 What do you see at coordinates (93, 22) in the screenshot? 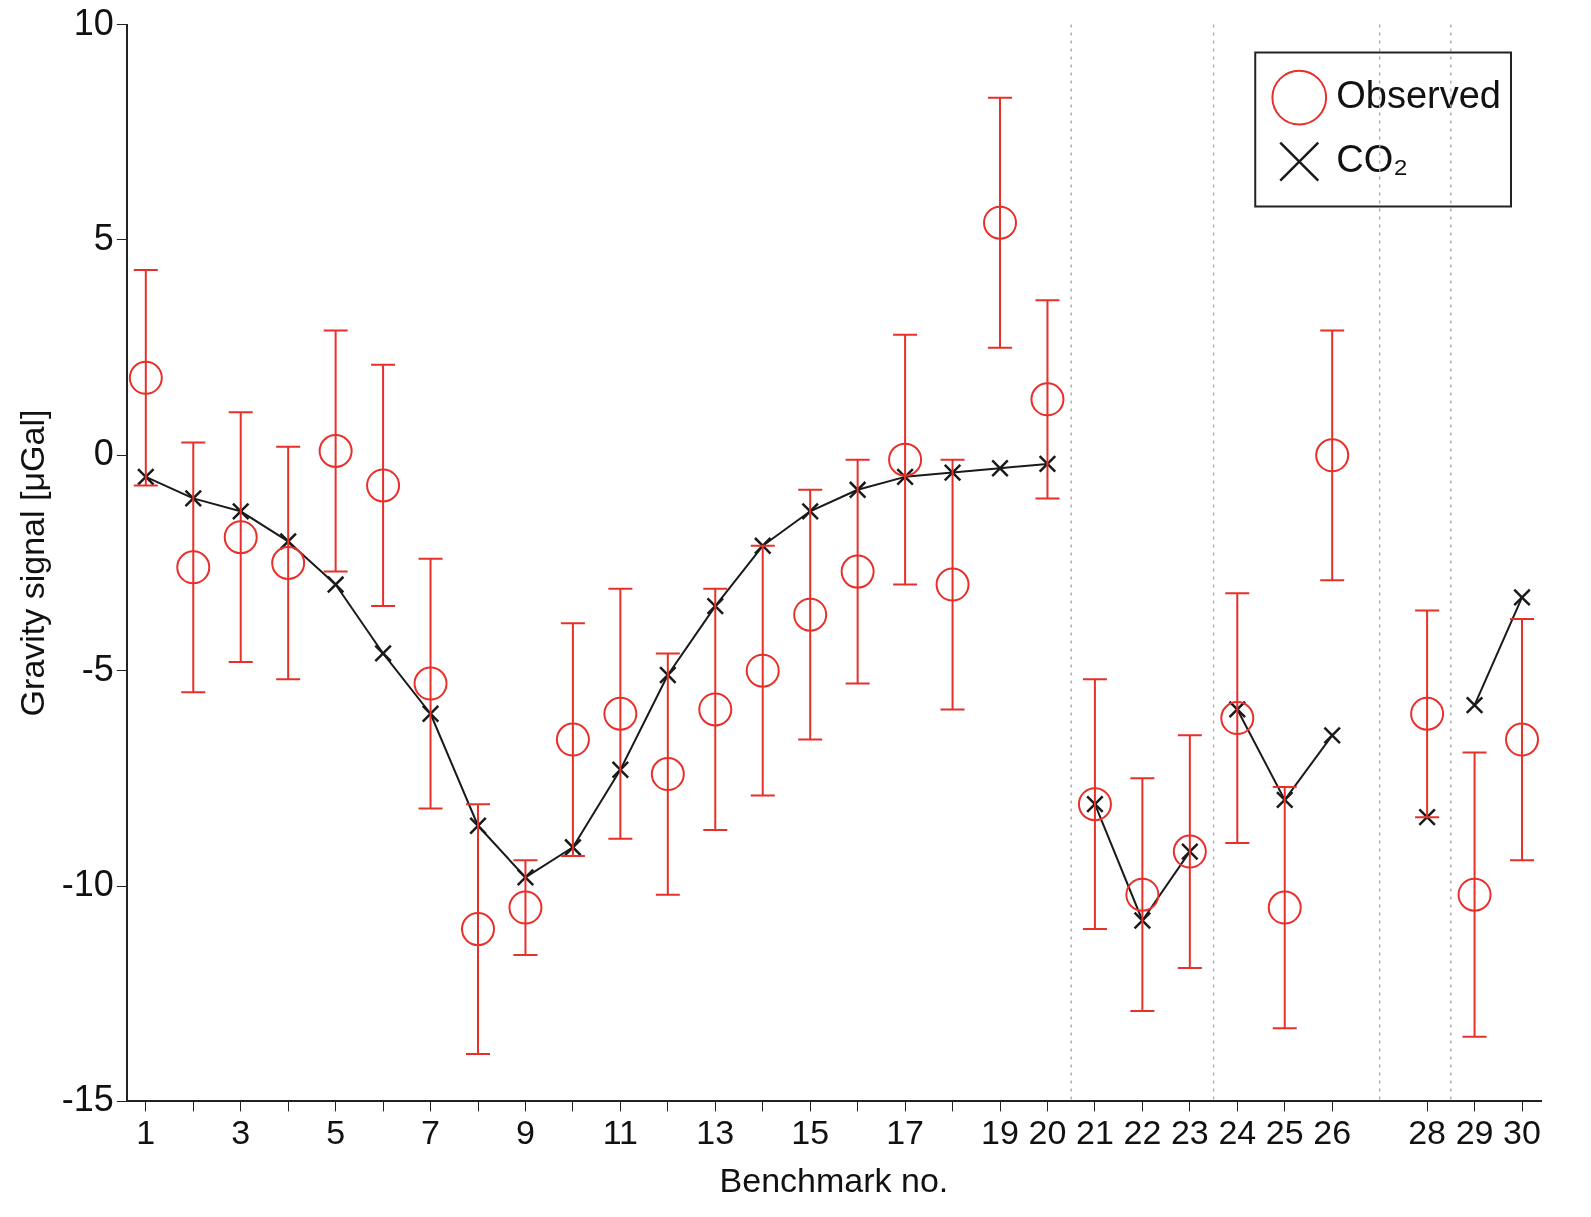
I see `y-tick-label: 10` at bounding box center [93, 22].